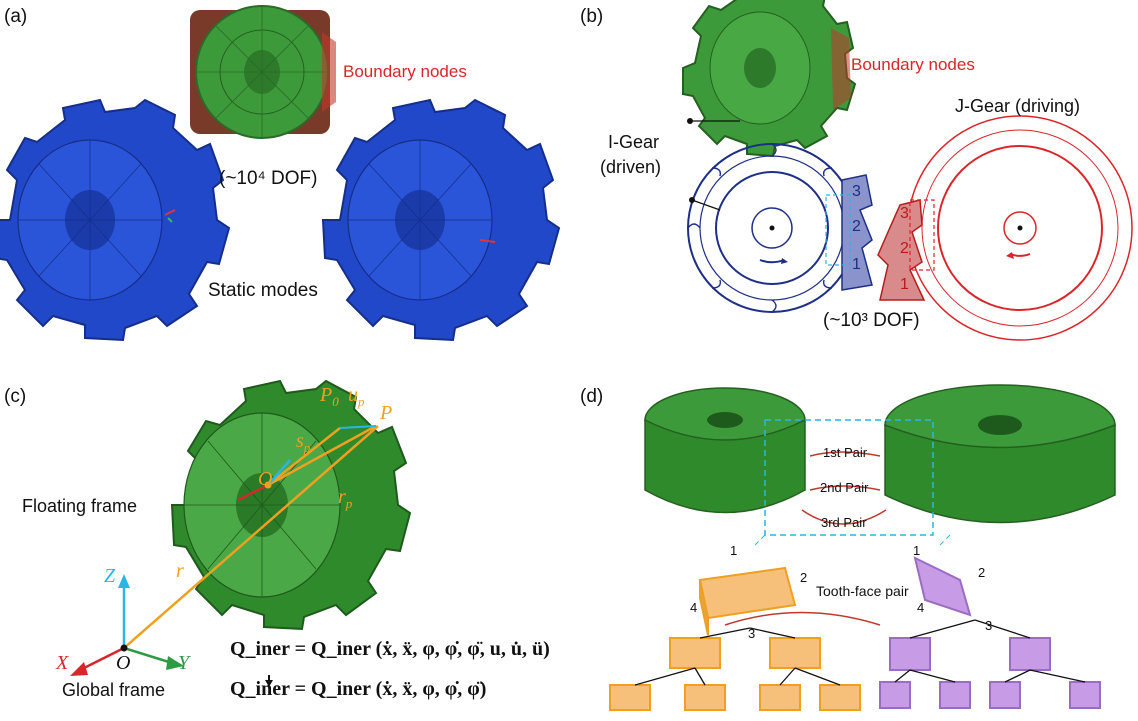  I want to click on floating-frame-label: Floating frame, so click(80, 506).